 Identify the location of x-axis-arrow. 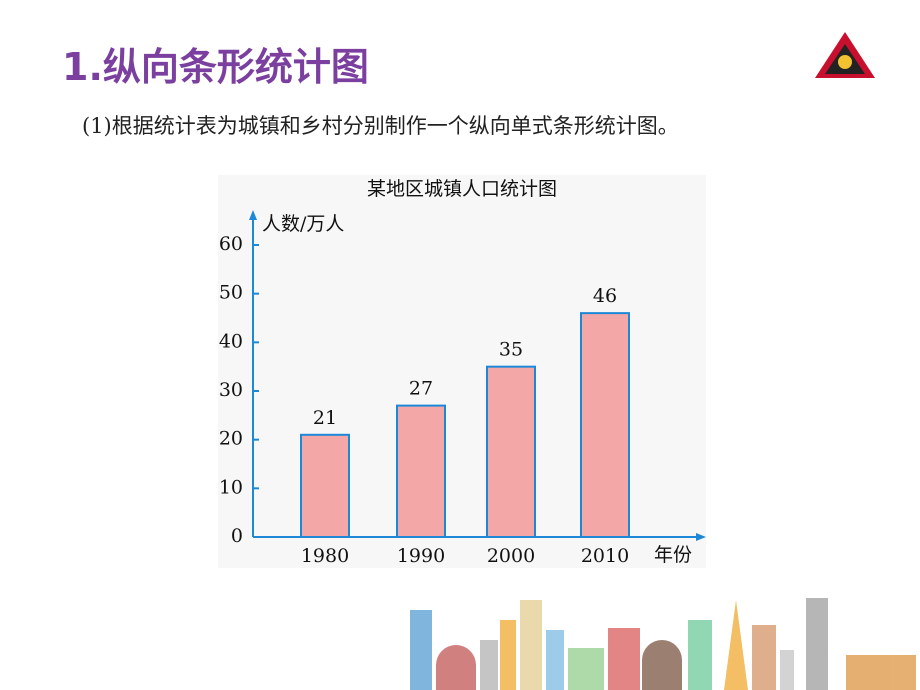
(701, 537).